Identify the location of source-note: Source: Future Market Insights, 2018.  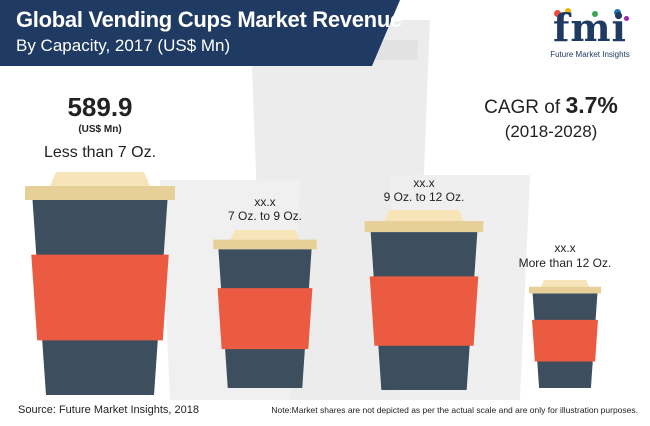
(108, 410).